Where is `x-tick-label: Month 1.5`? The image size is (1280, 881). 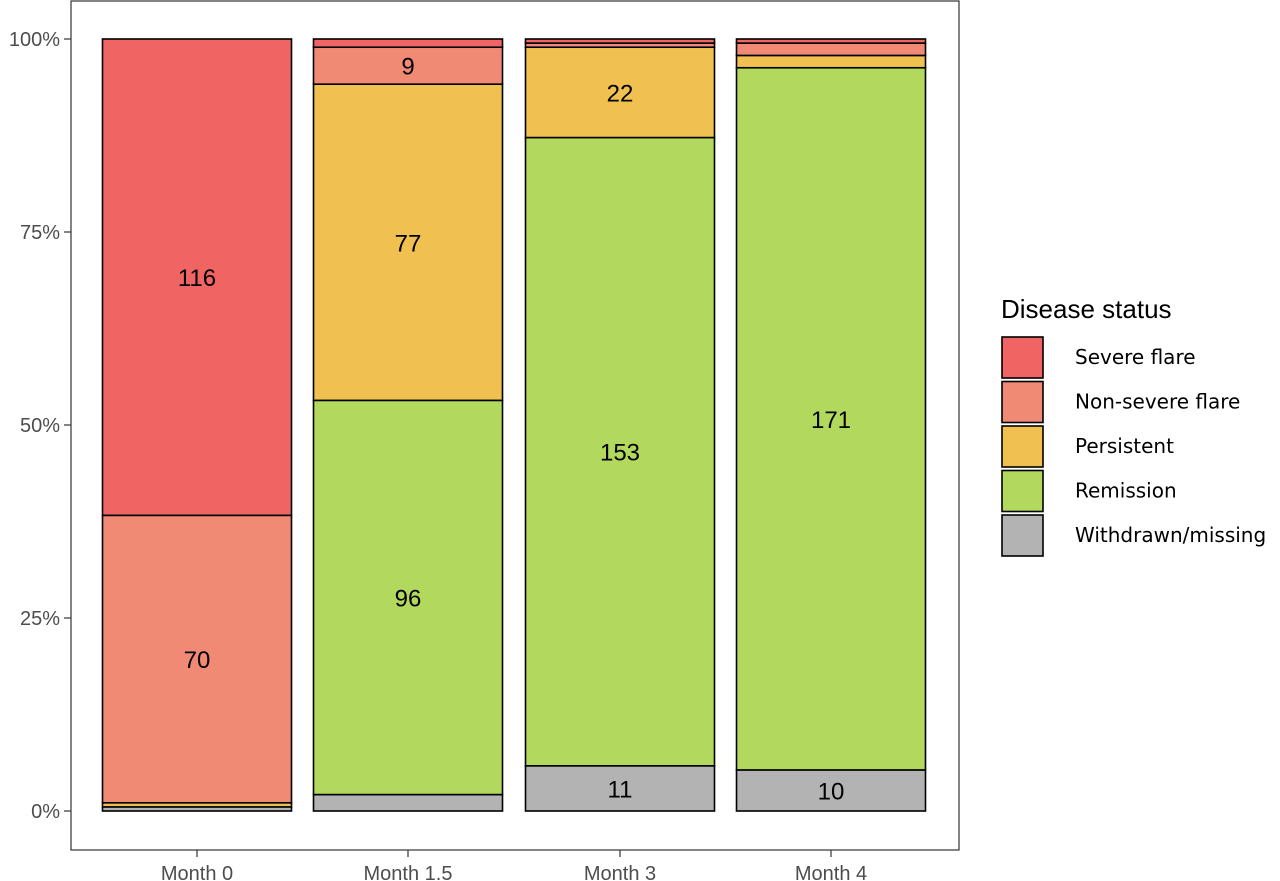 x-tick-label: Month 1.5 is located at coordinates (408, 872).